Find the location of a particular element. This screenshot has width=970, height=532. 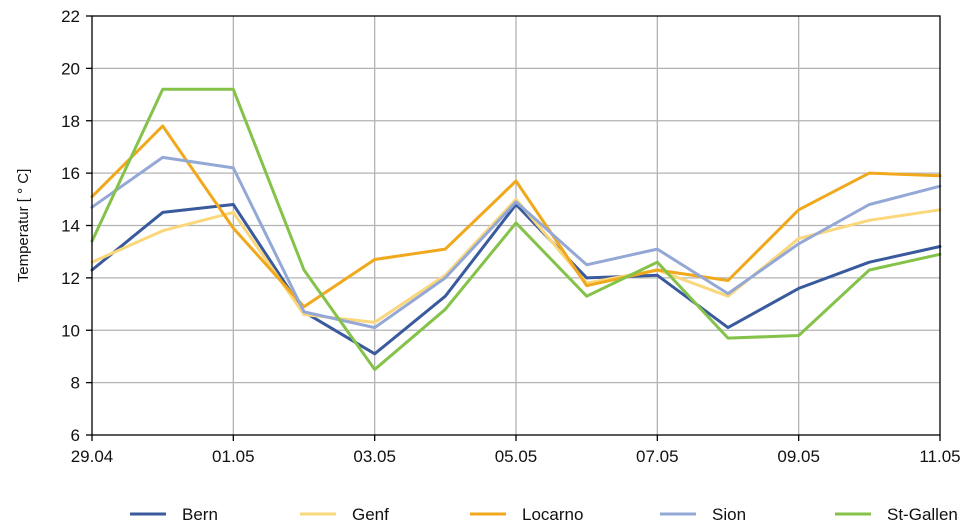

legend-item-sion: Sion is located at coordinates (703, 514).